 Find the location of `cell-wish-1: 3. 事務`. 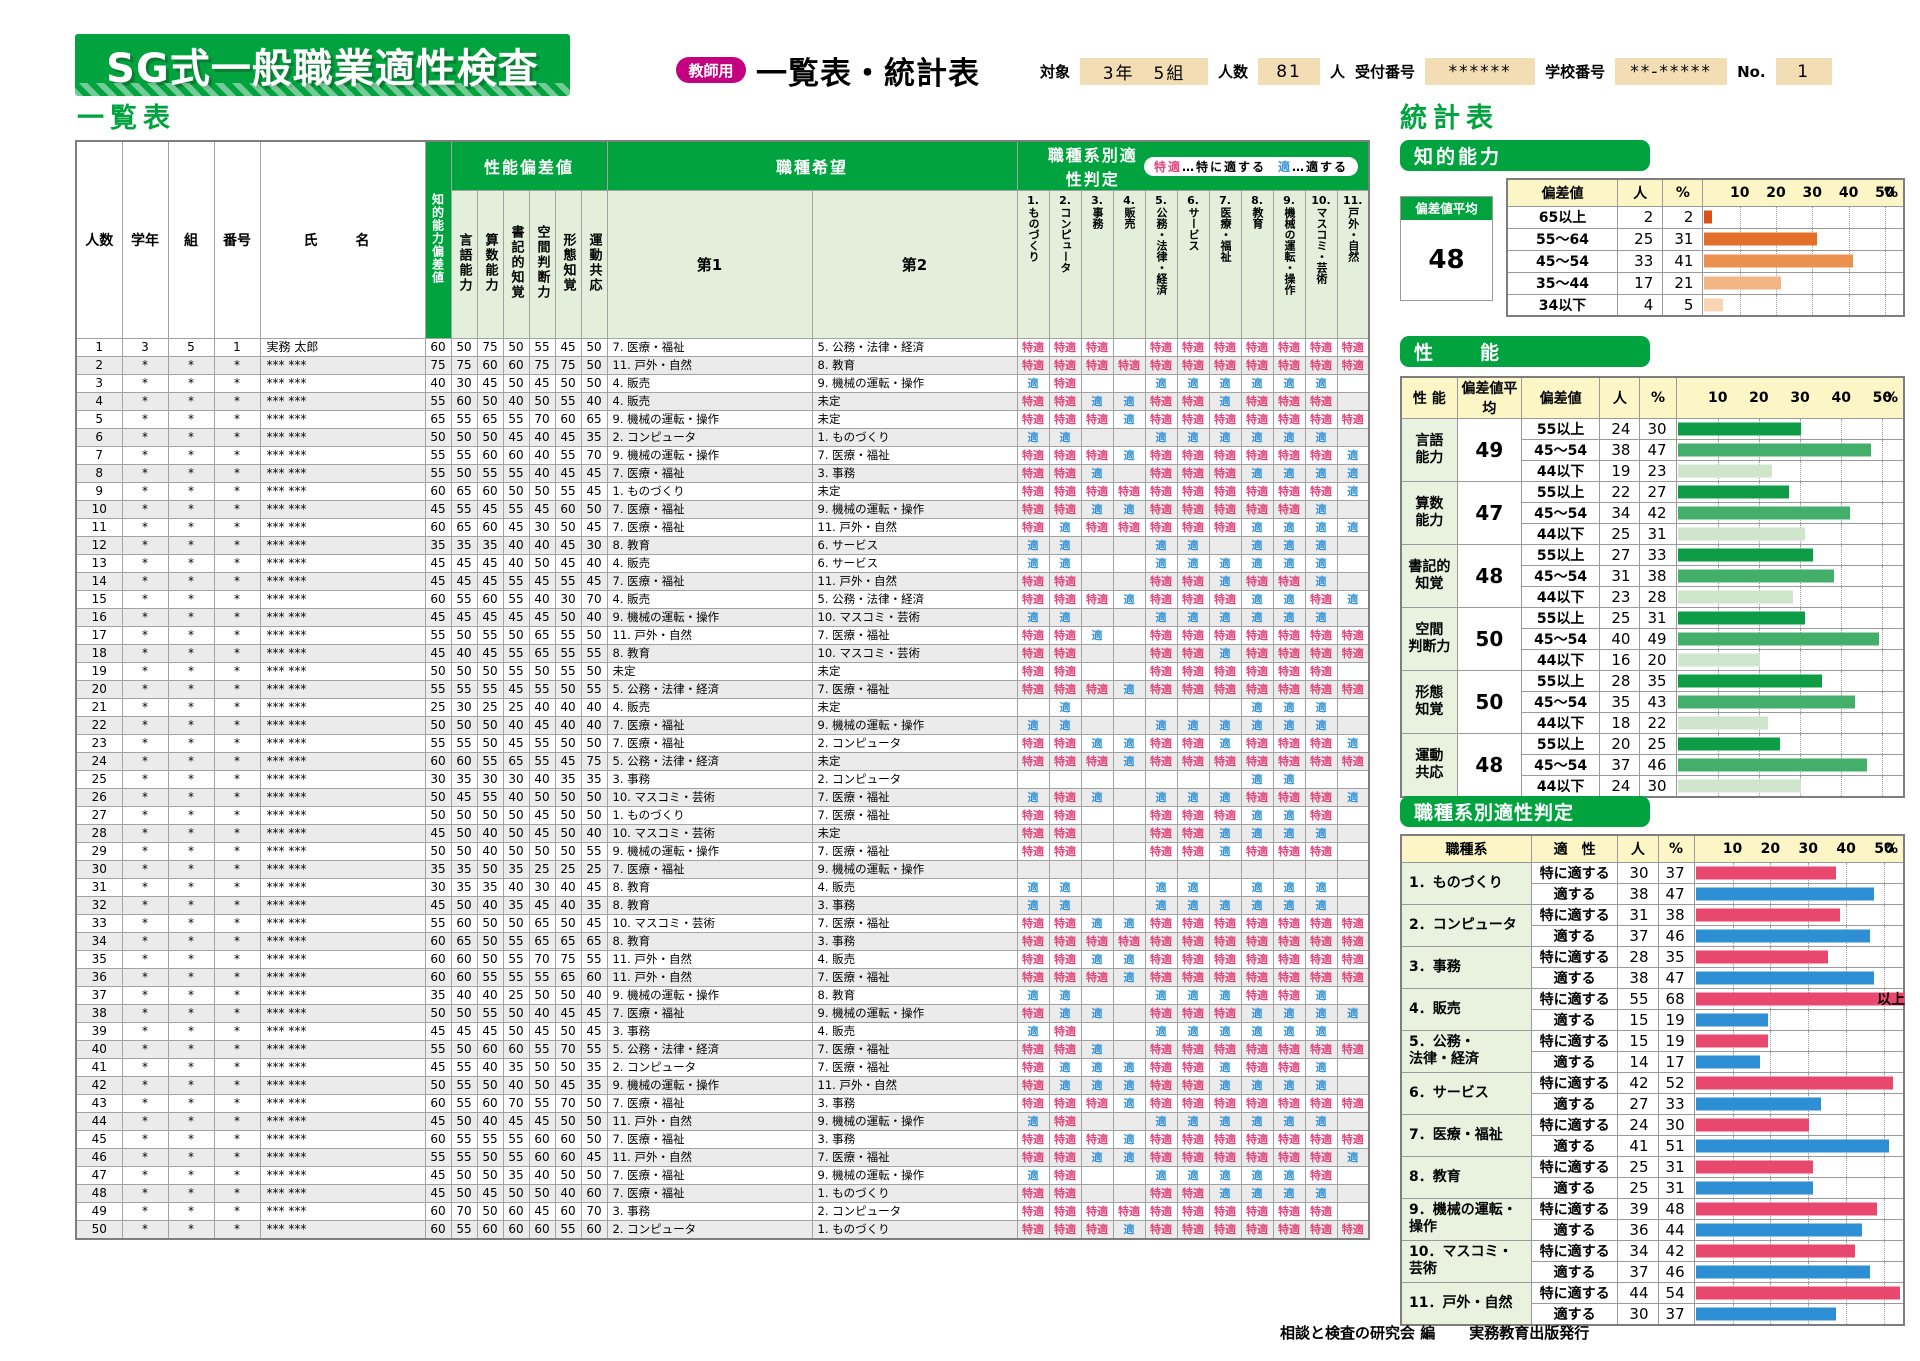

cell-wish-1: 3. 事務 is located at coordinates (709, 1031).